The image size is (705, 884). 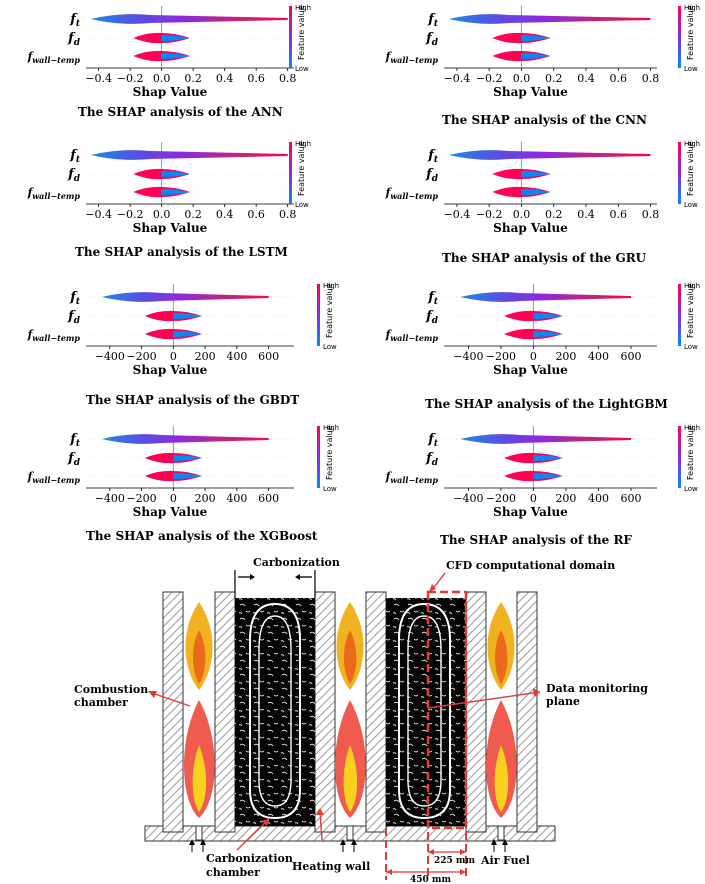 I want to click on burner-arrows, so click(x=348, y=845).